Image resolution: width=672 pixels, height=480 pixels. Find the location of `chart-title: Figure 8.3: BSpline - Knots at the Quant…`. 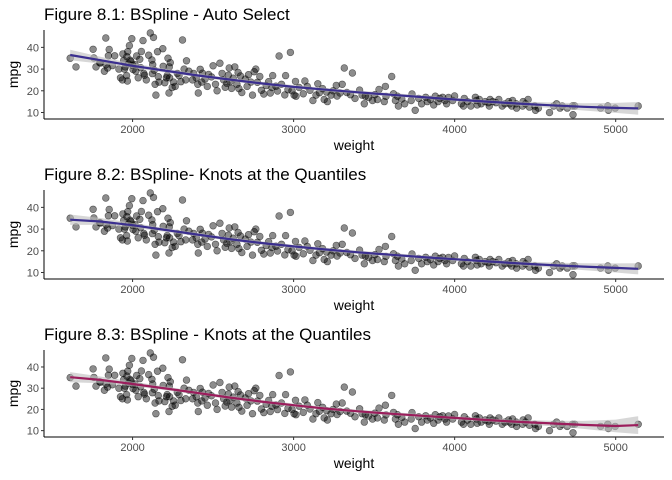

chart-title: Figure 8.3: BSpline - Knots at the Quant… is located at coordinates (207, 334).